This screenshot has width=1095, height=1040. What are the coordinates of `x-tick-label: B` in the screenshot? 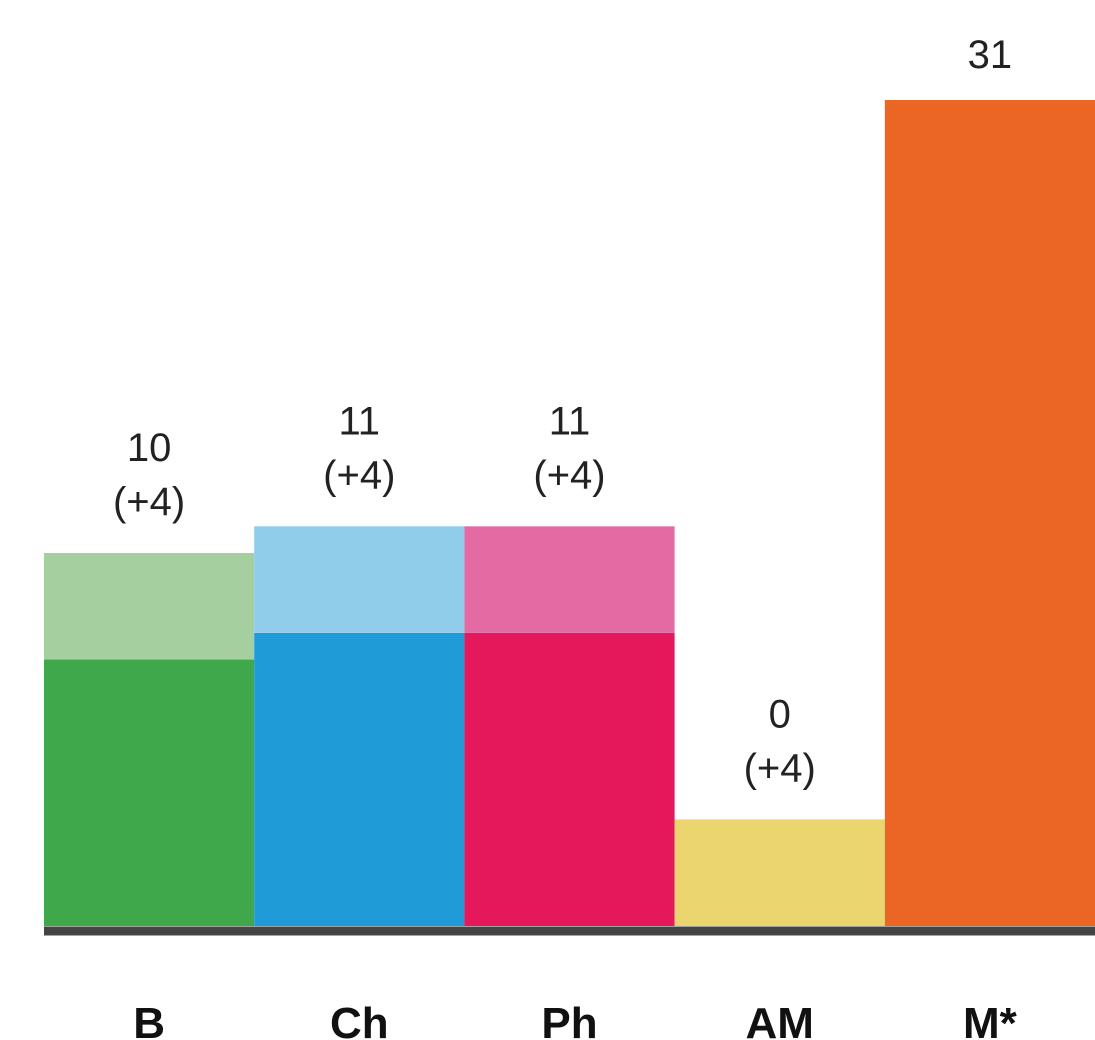 It's located at (149, 1019).